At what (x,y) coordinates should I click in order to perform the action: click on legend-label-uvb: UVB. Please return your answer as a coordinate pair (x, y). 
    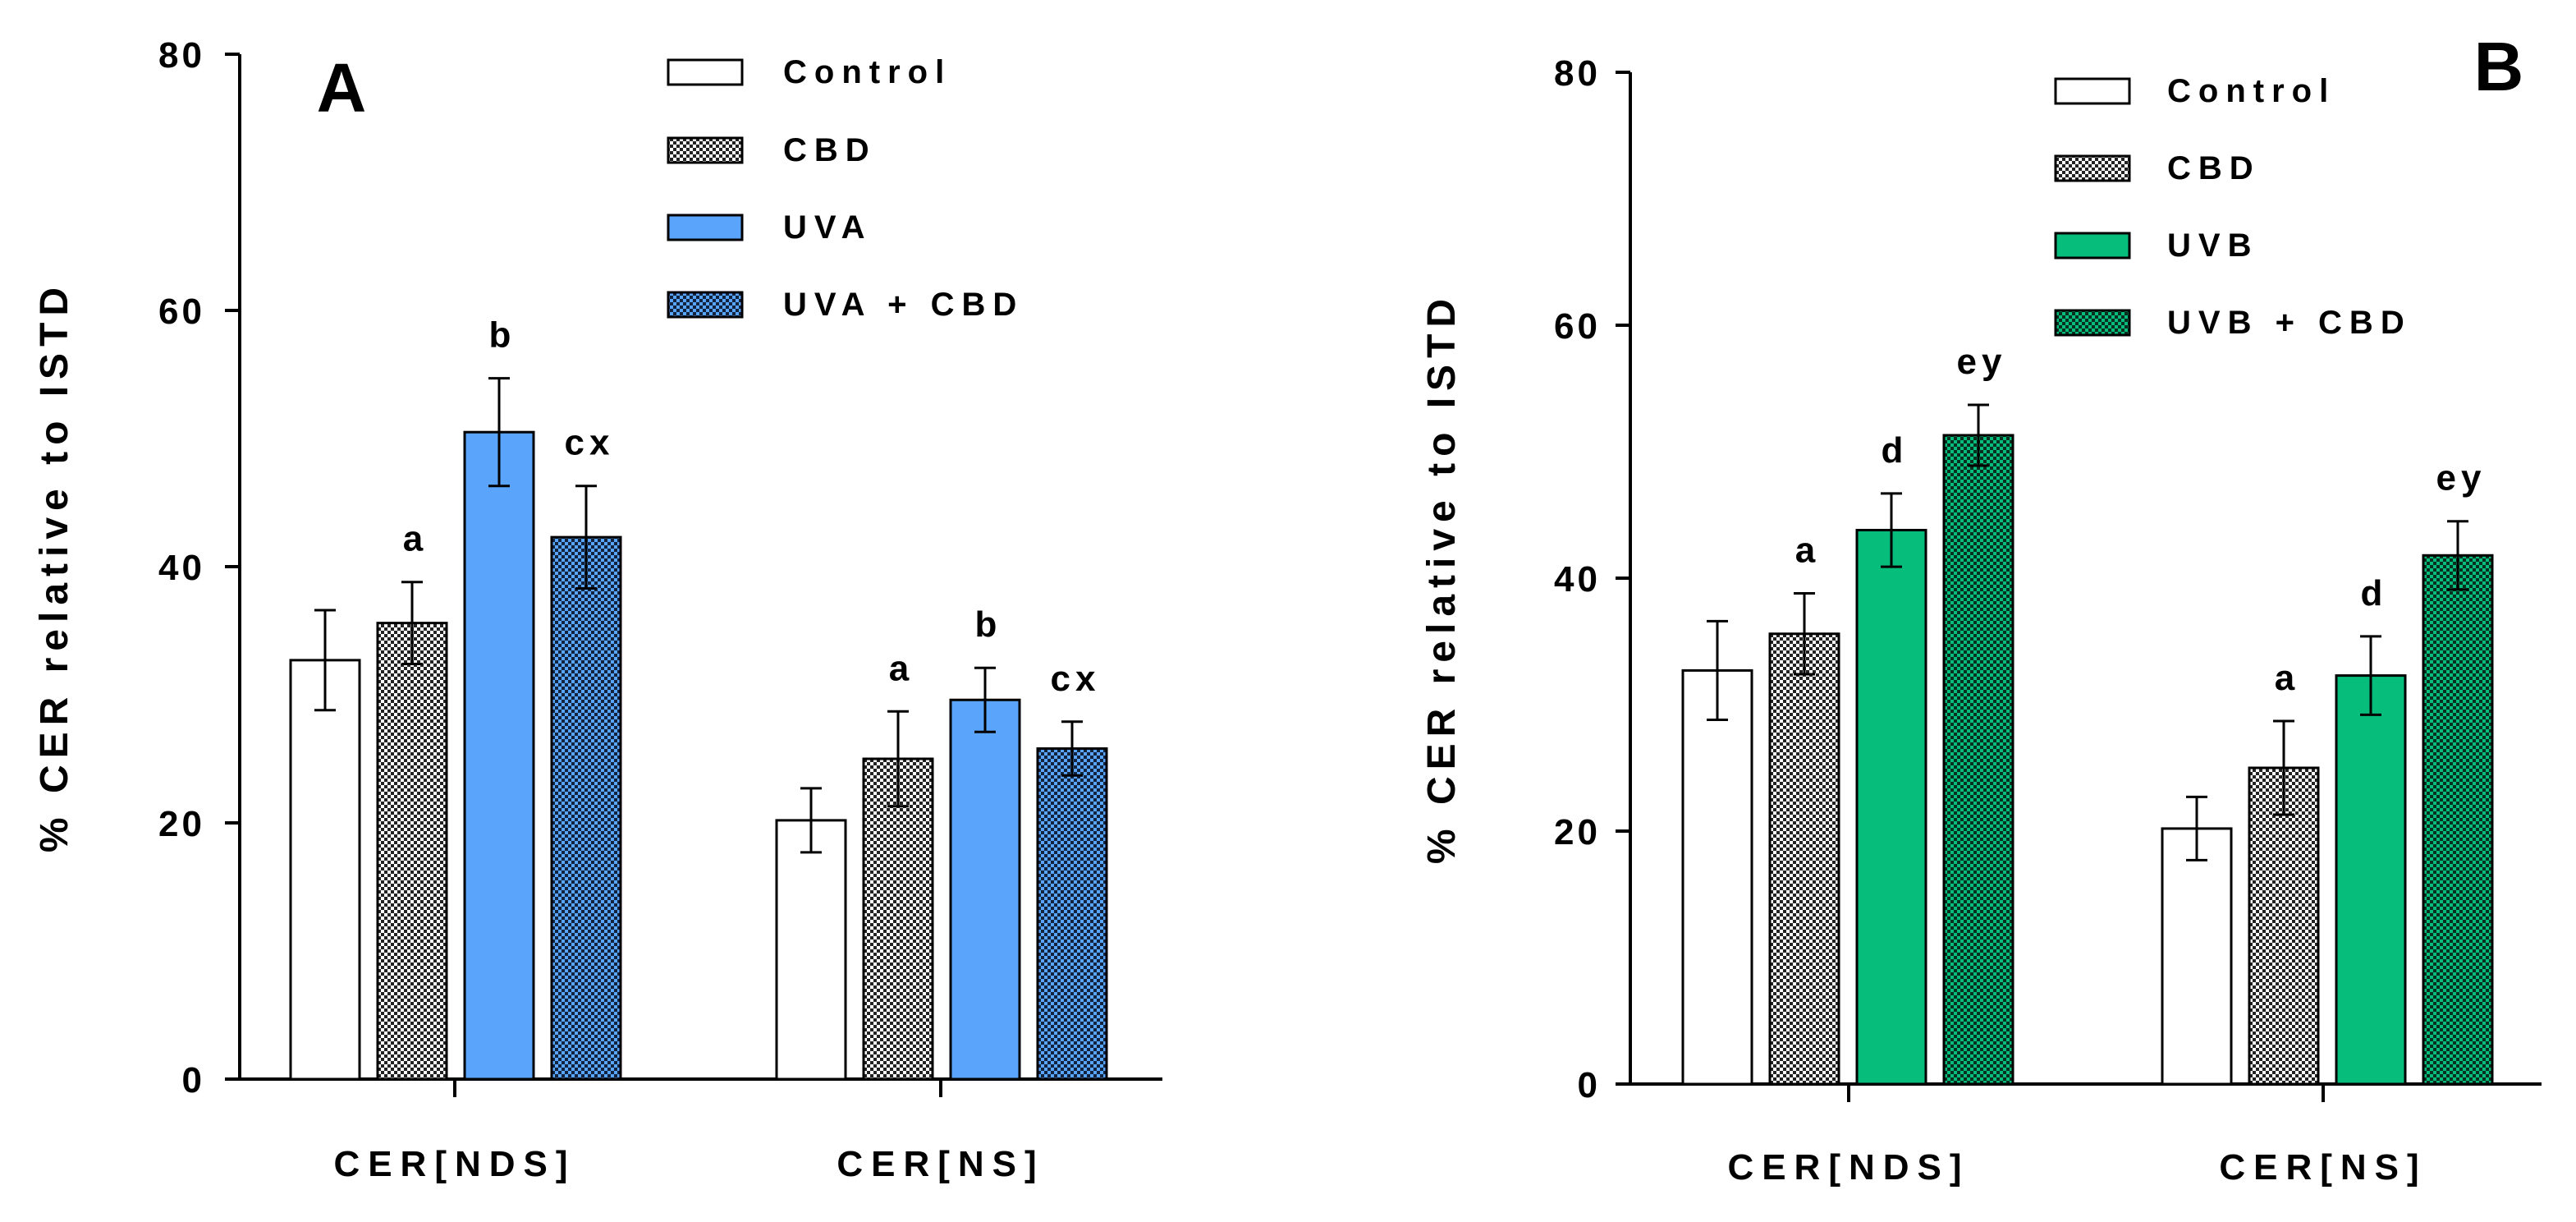
    Looking at the image, I should click on (2213, 246).